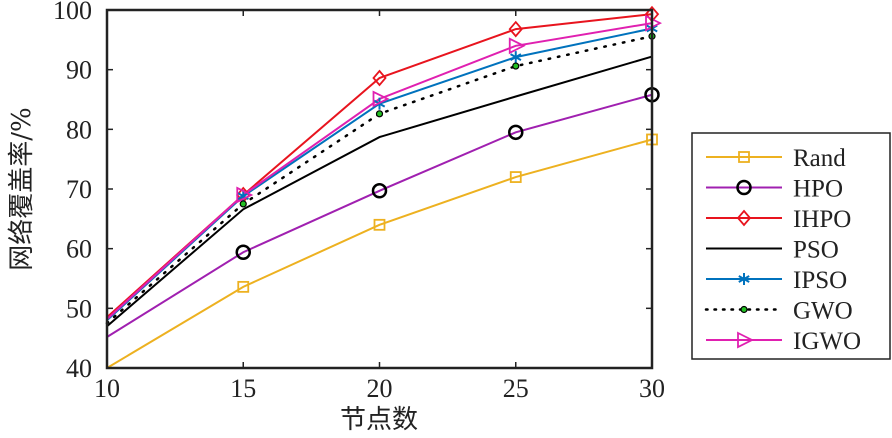  I want to click on legend-marker-ipso, so click(744, 279).